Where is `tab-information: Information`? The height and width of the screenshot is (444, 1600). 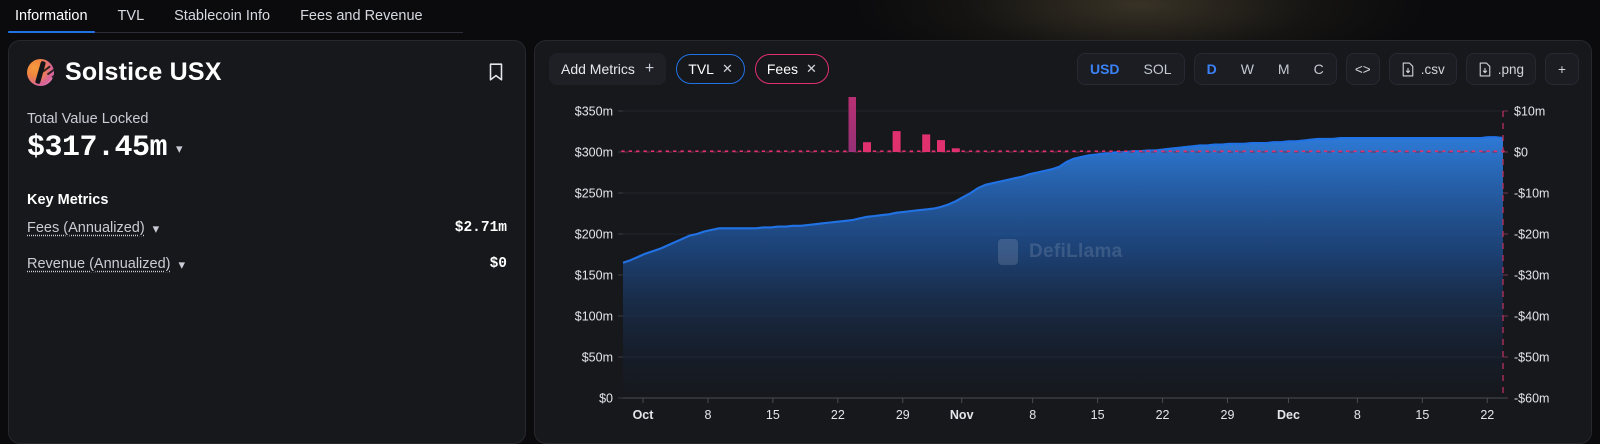 tab-information: Information is located at coordinates (51, 20).